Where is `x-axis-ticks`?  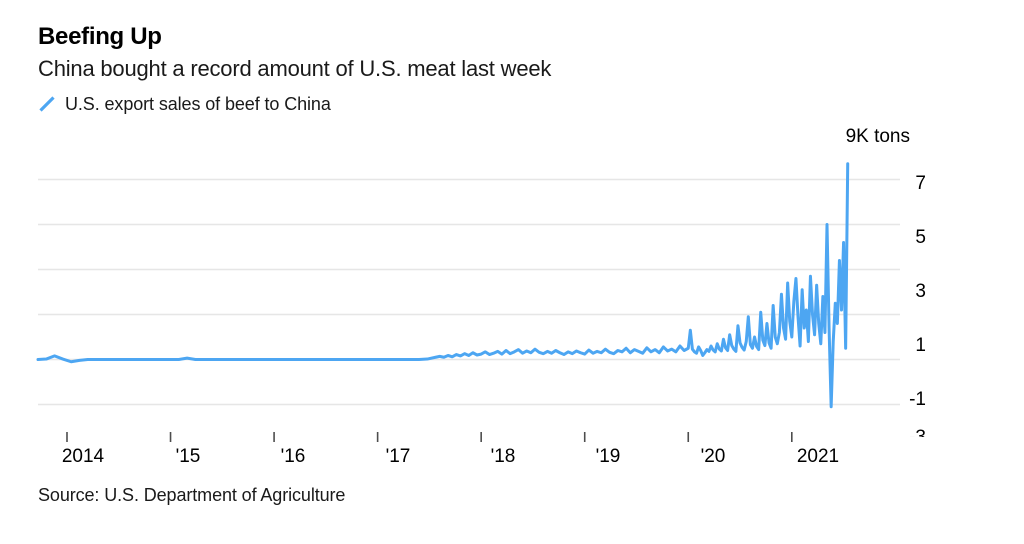
x-axis-ticks is located at coordinates (429, 437).